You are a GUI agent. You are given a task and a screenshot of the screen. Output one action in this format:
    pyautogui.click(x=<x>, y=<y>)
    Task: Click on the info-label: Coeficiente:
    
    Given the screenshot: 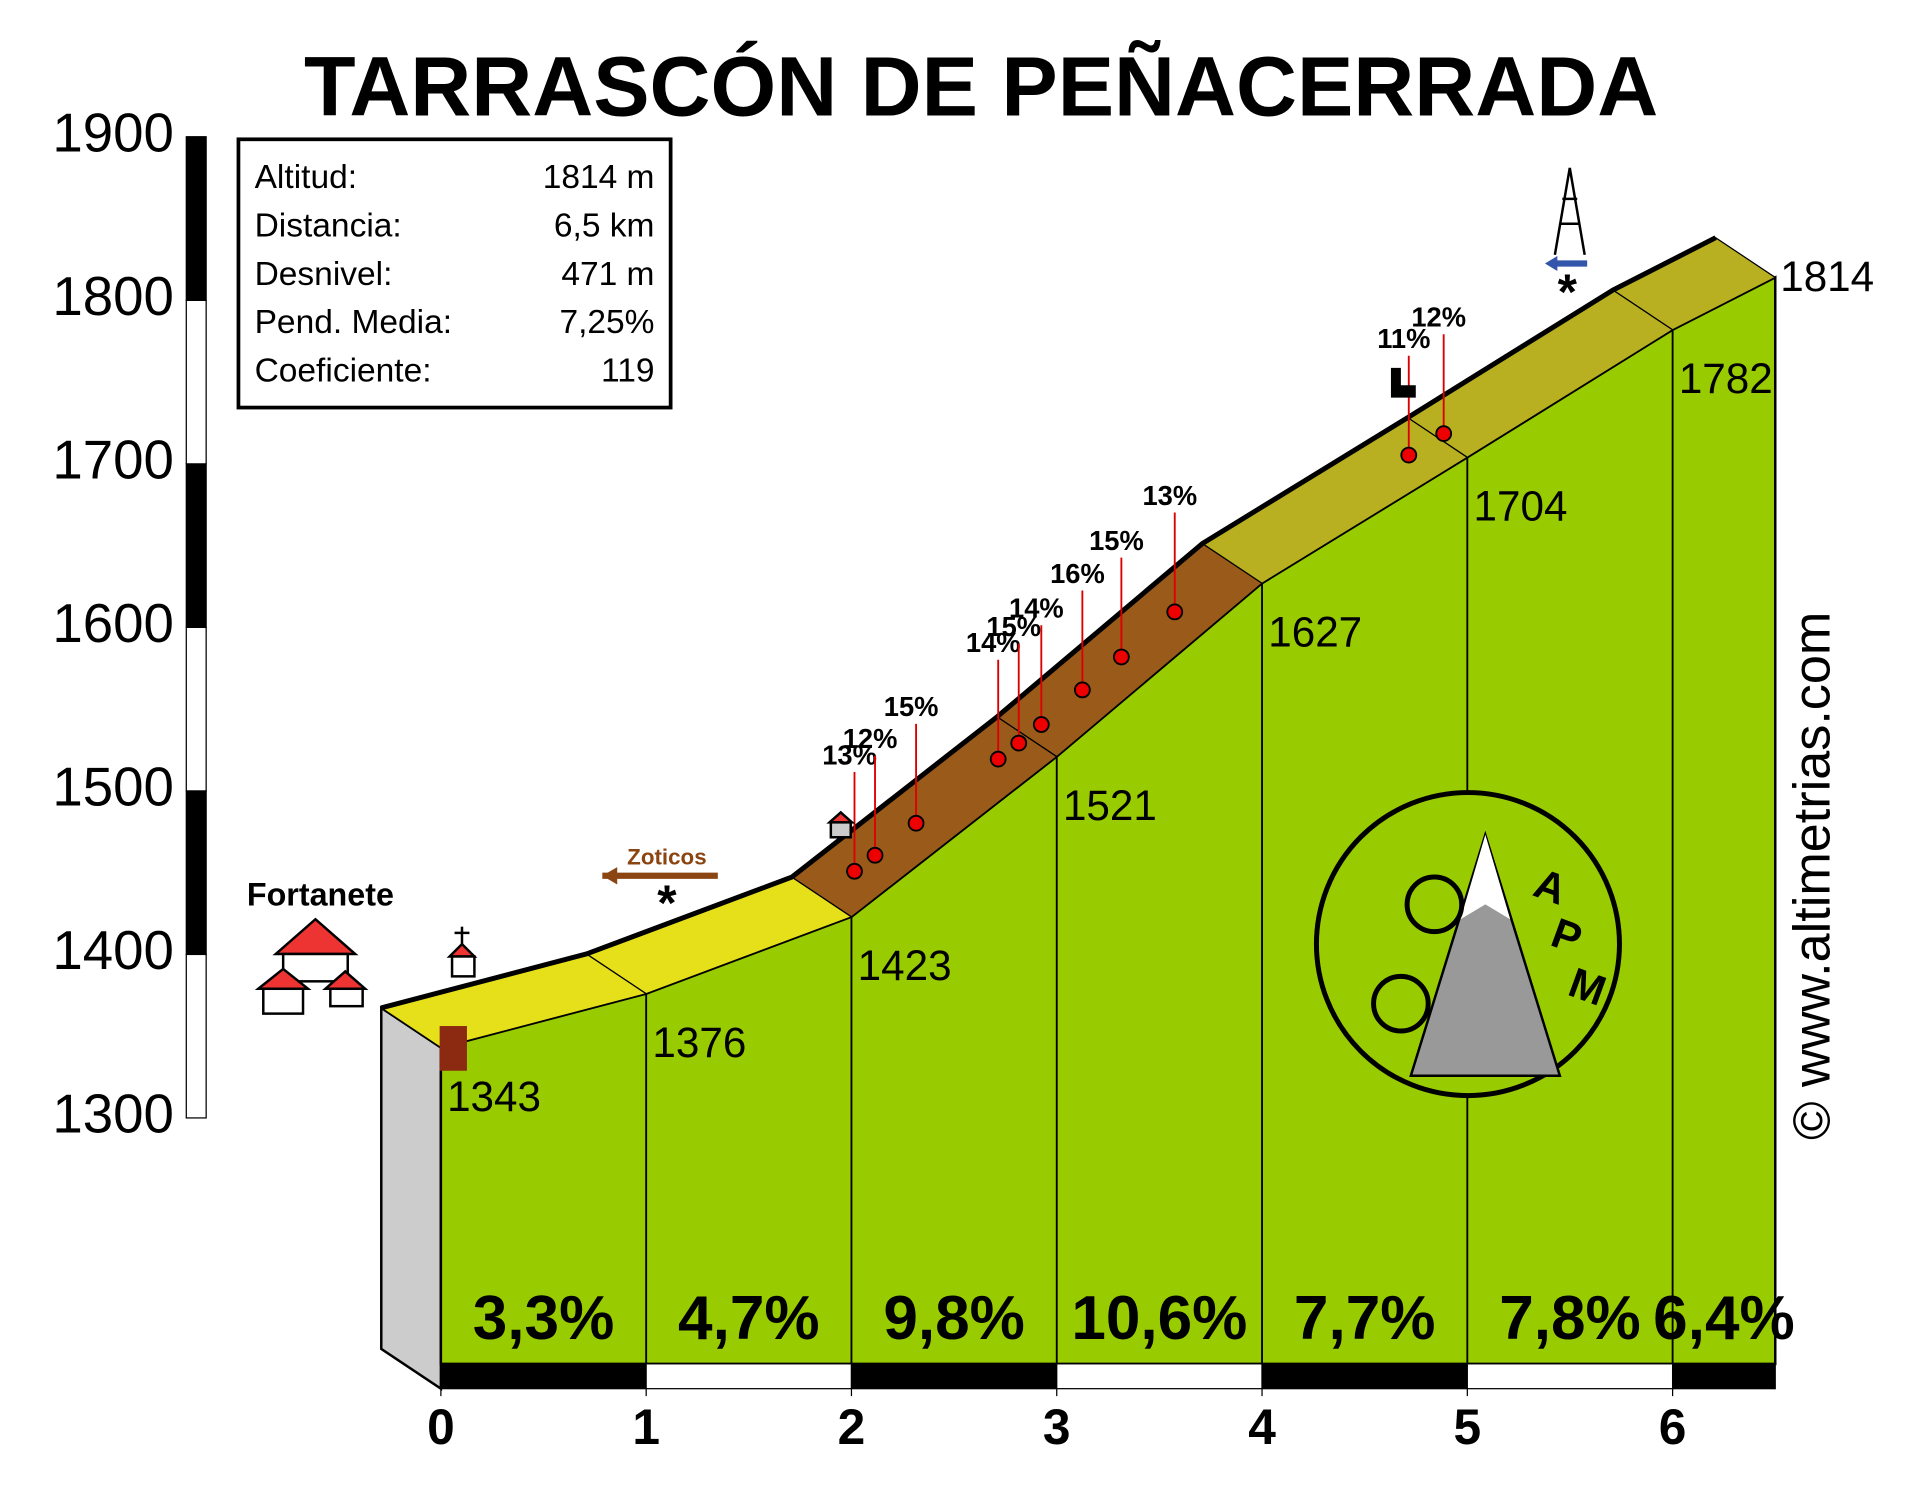 What is the action you would take?
    pyautogui.click(x=343, y=371)
    